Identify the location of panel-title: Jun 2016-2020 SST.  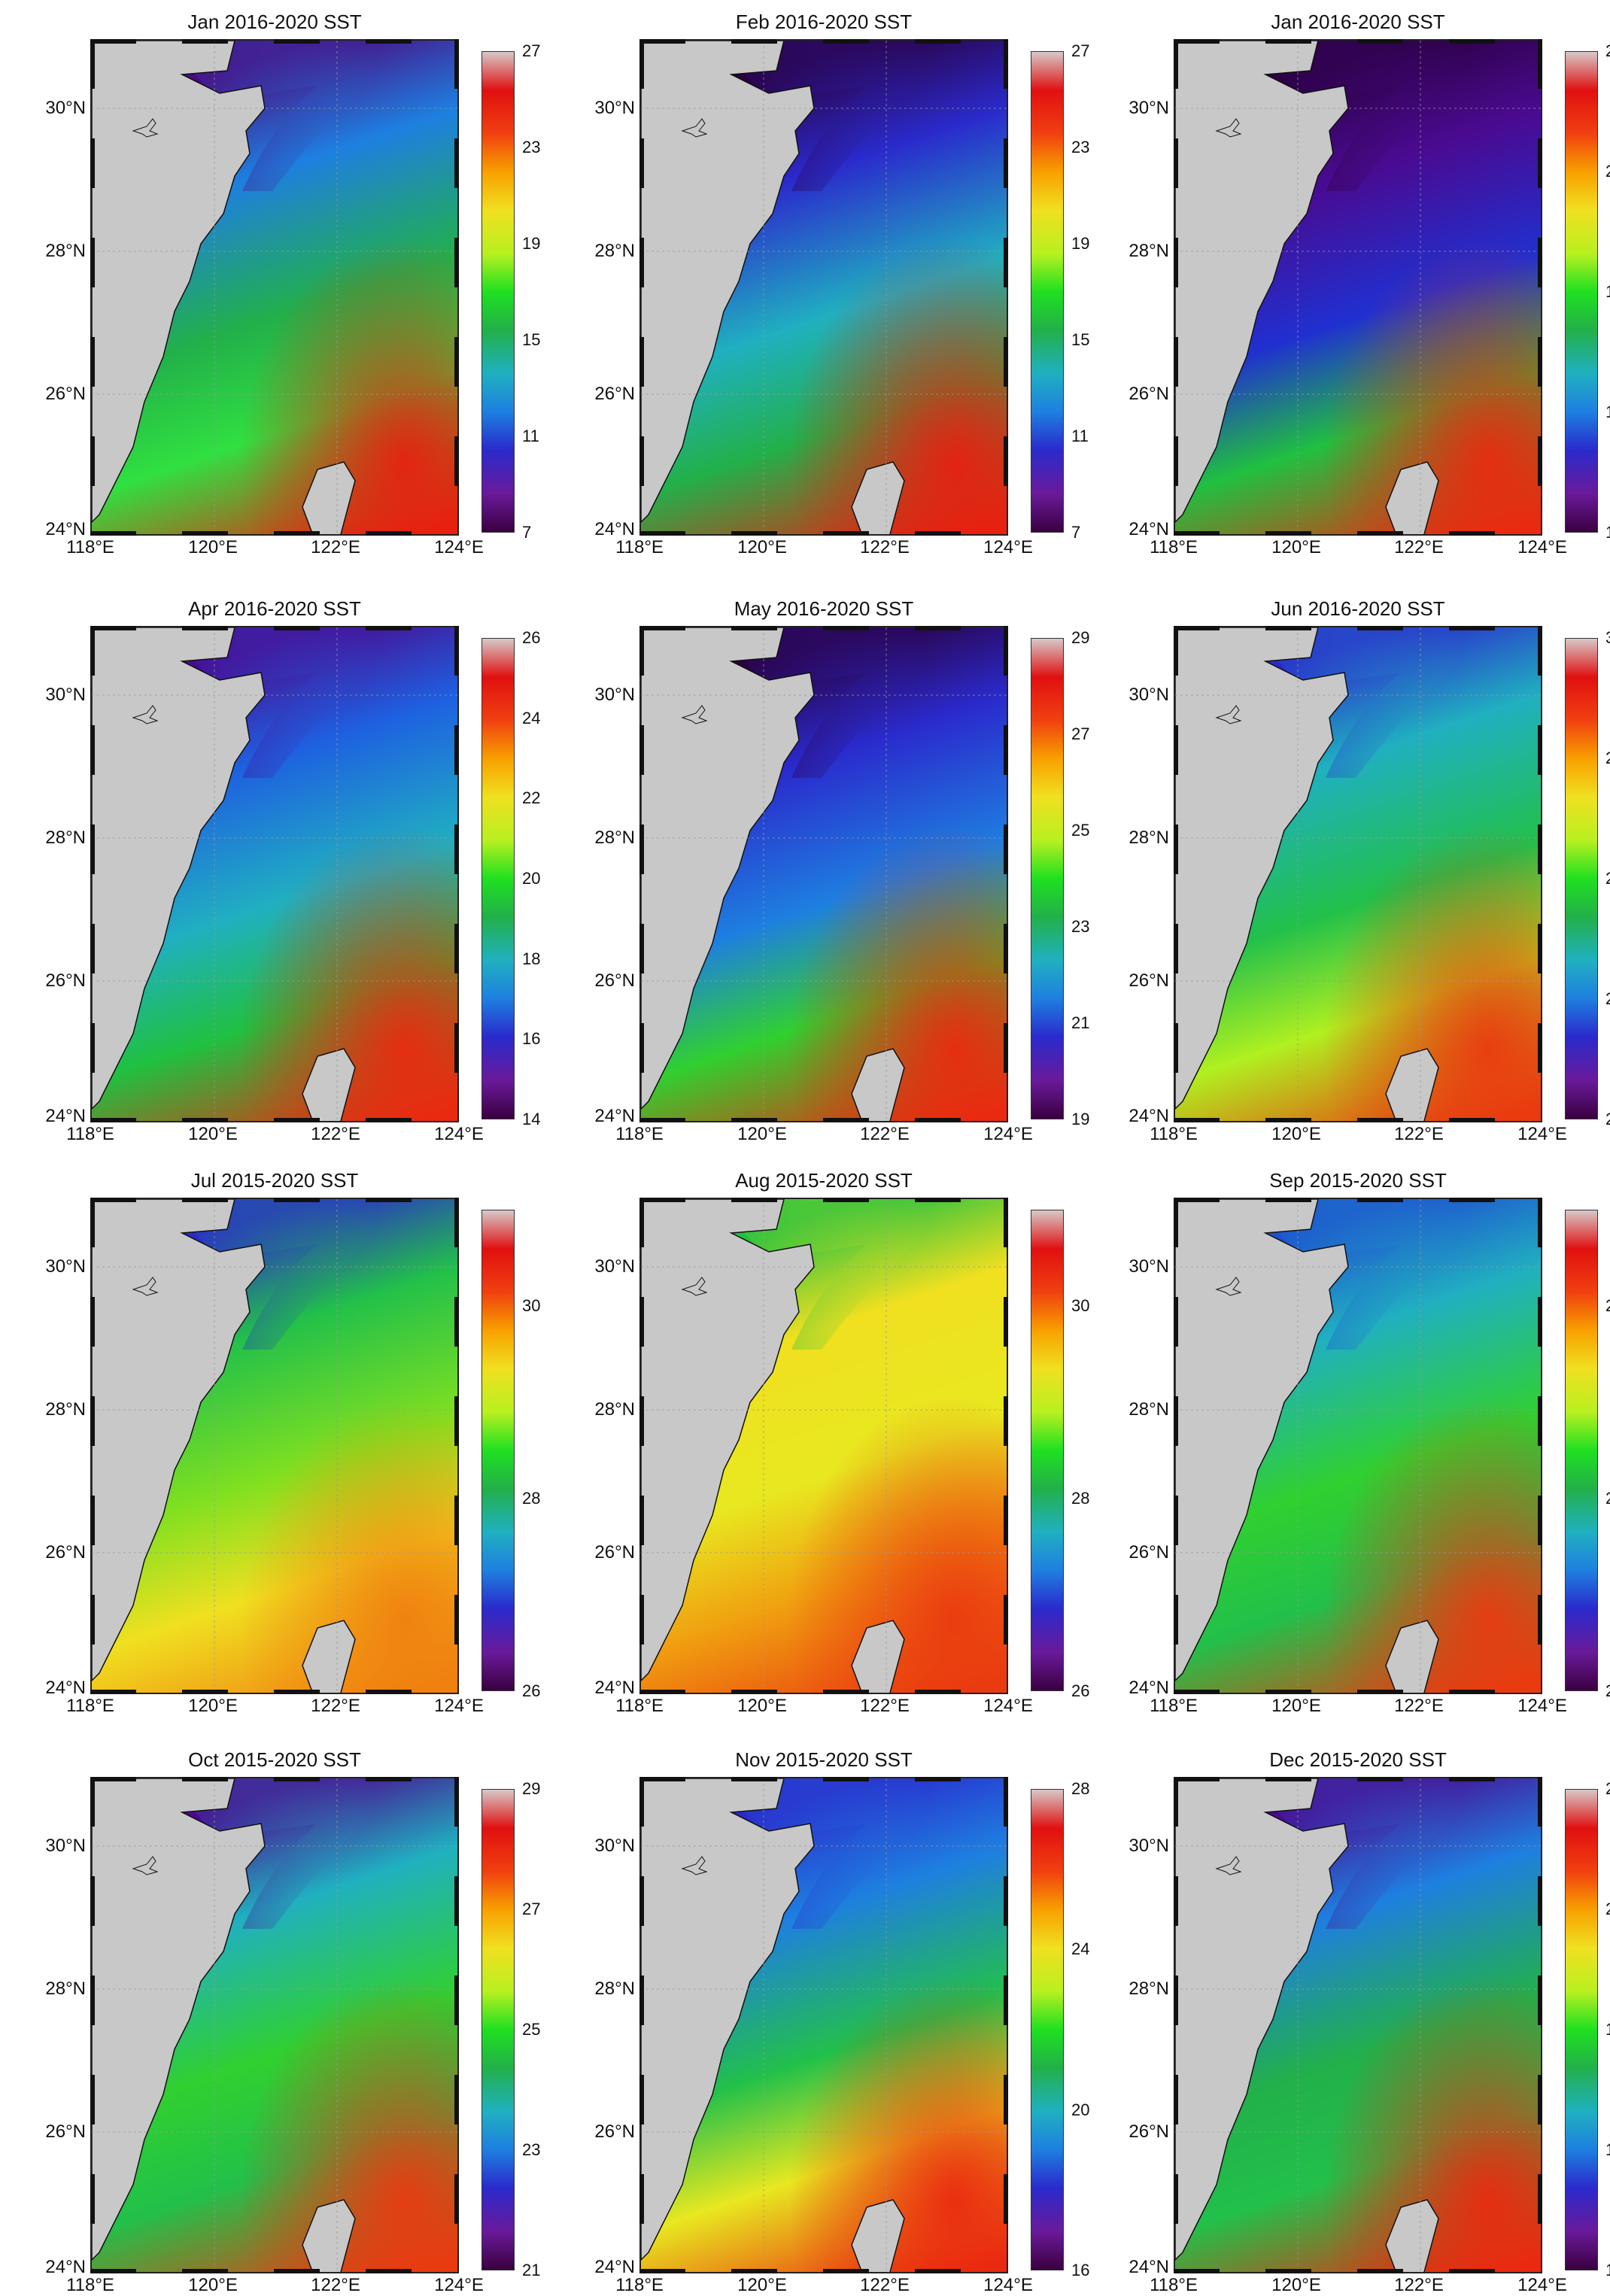
(1358, 608).